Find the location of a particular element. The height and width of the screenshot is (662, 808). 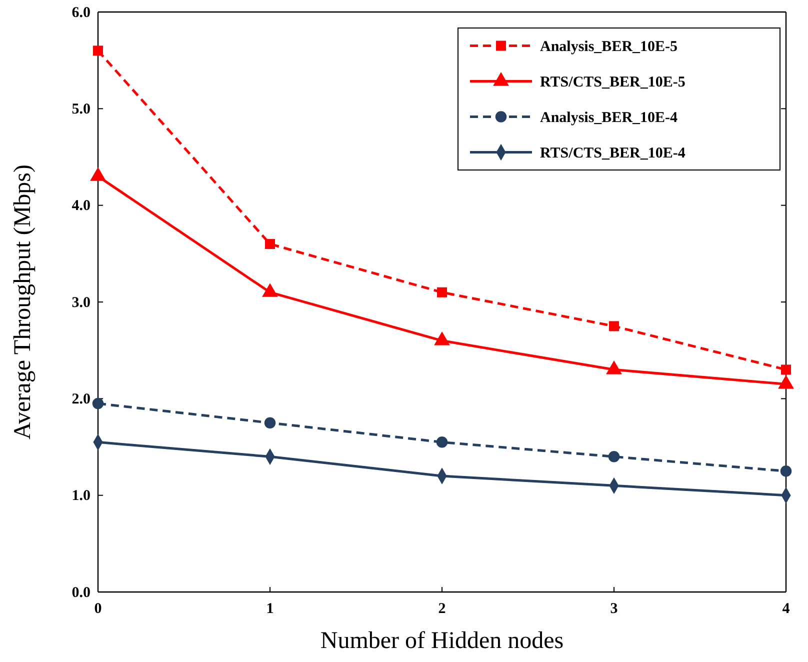

x-tick-label: 4 is located at coordinates (786, 609).